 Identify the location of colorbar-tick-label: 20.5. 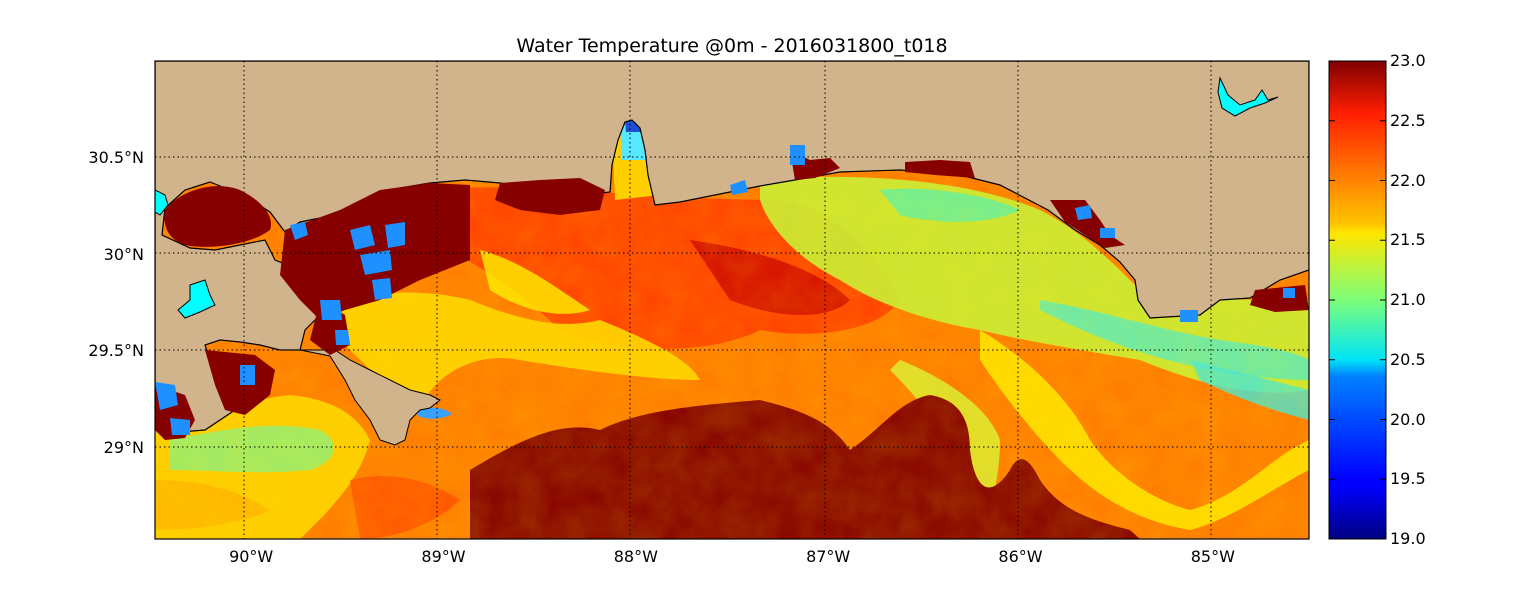
(1408, 359).